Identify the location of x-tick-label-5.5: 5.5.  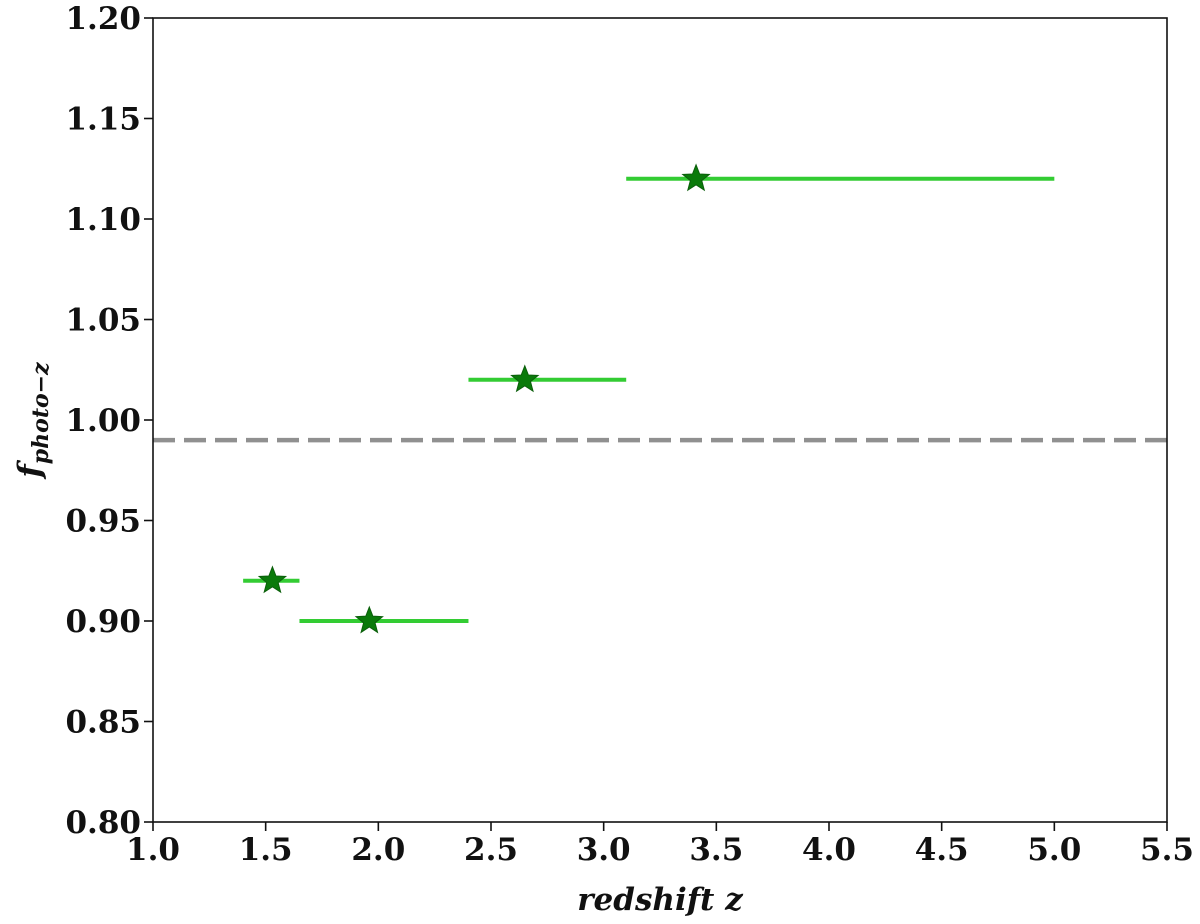
(1167, 850).